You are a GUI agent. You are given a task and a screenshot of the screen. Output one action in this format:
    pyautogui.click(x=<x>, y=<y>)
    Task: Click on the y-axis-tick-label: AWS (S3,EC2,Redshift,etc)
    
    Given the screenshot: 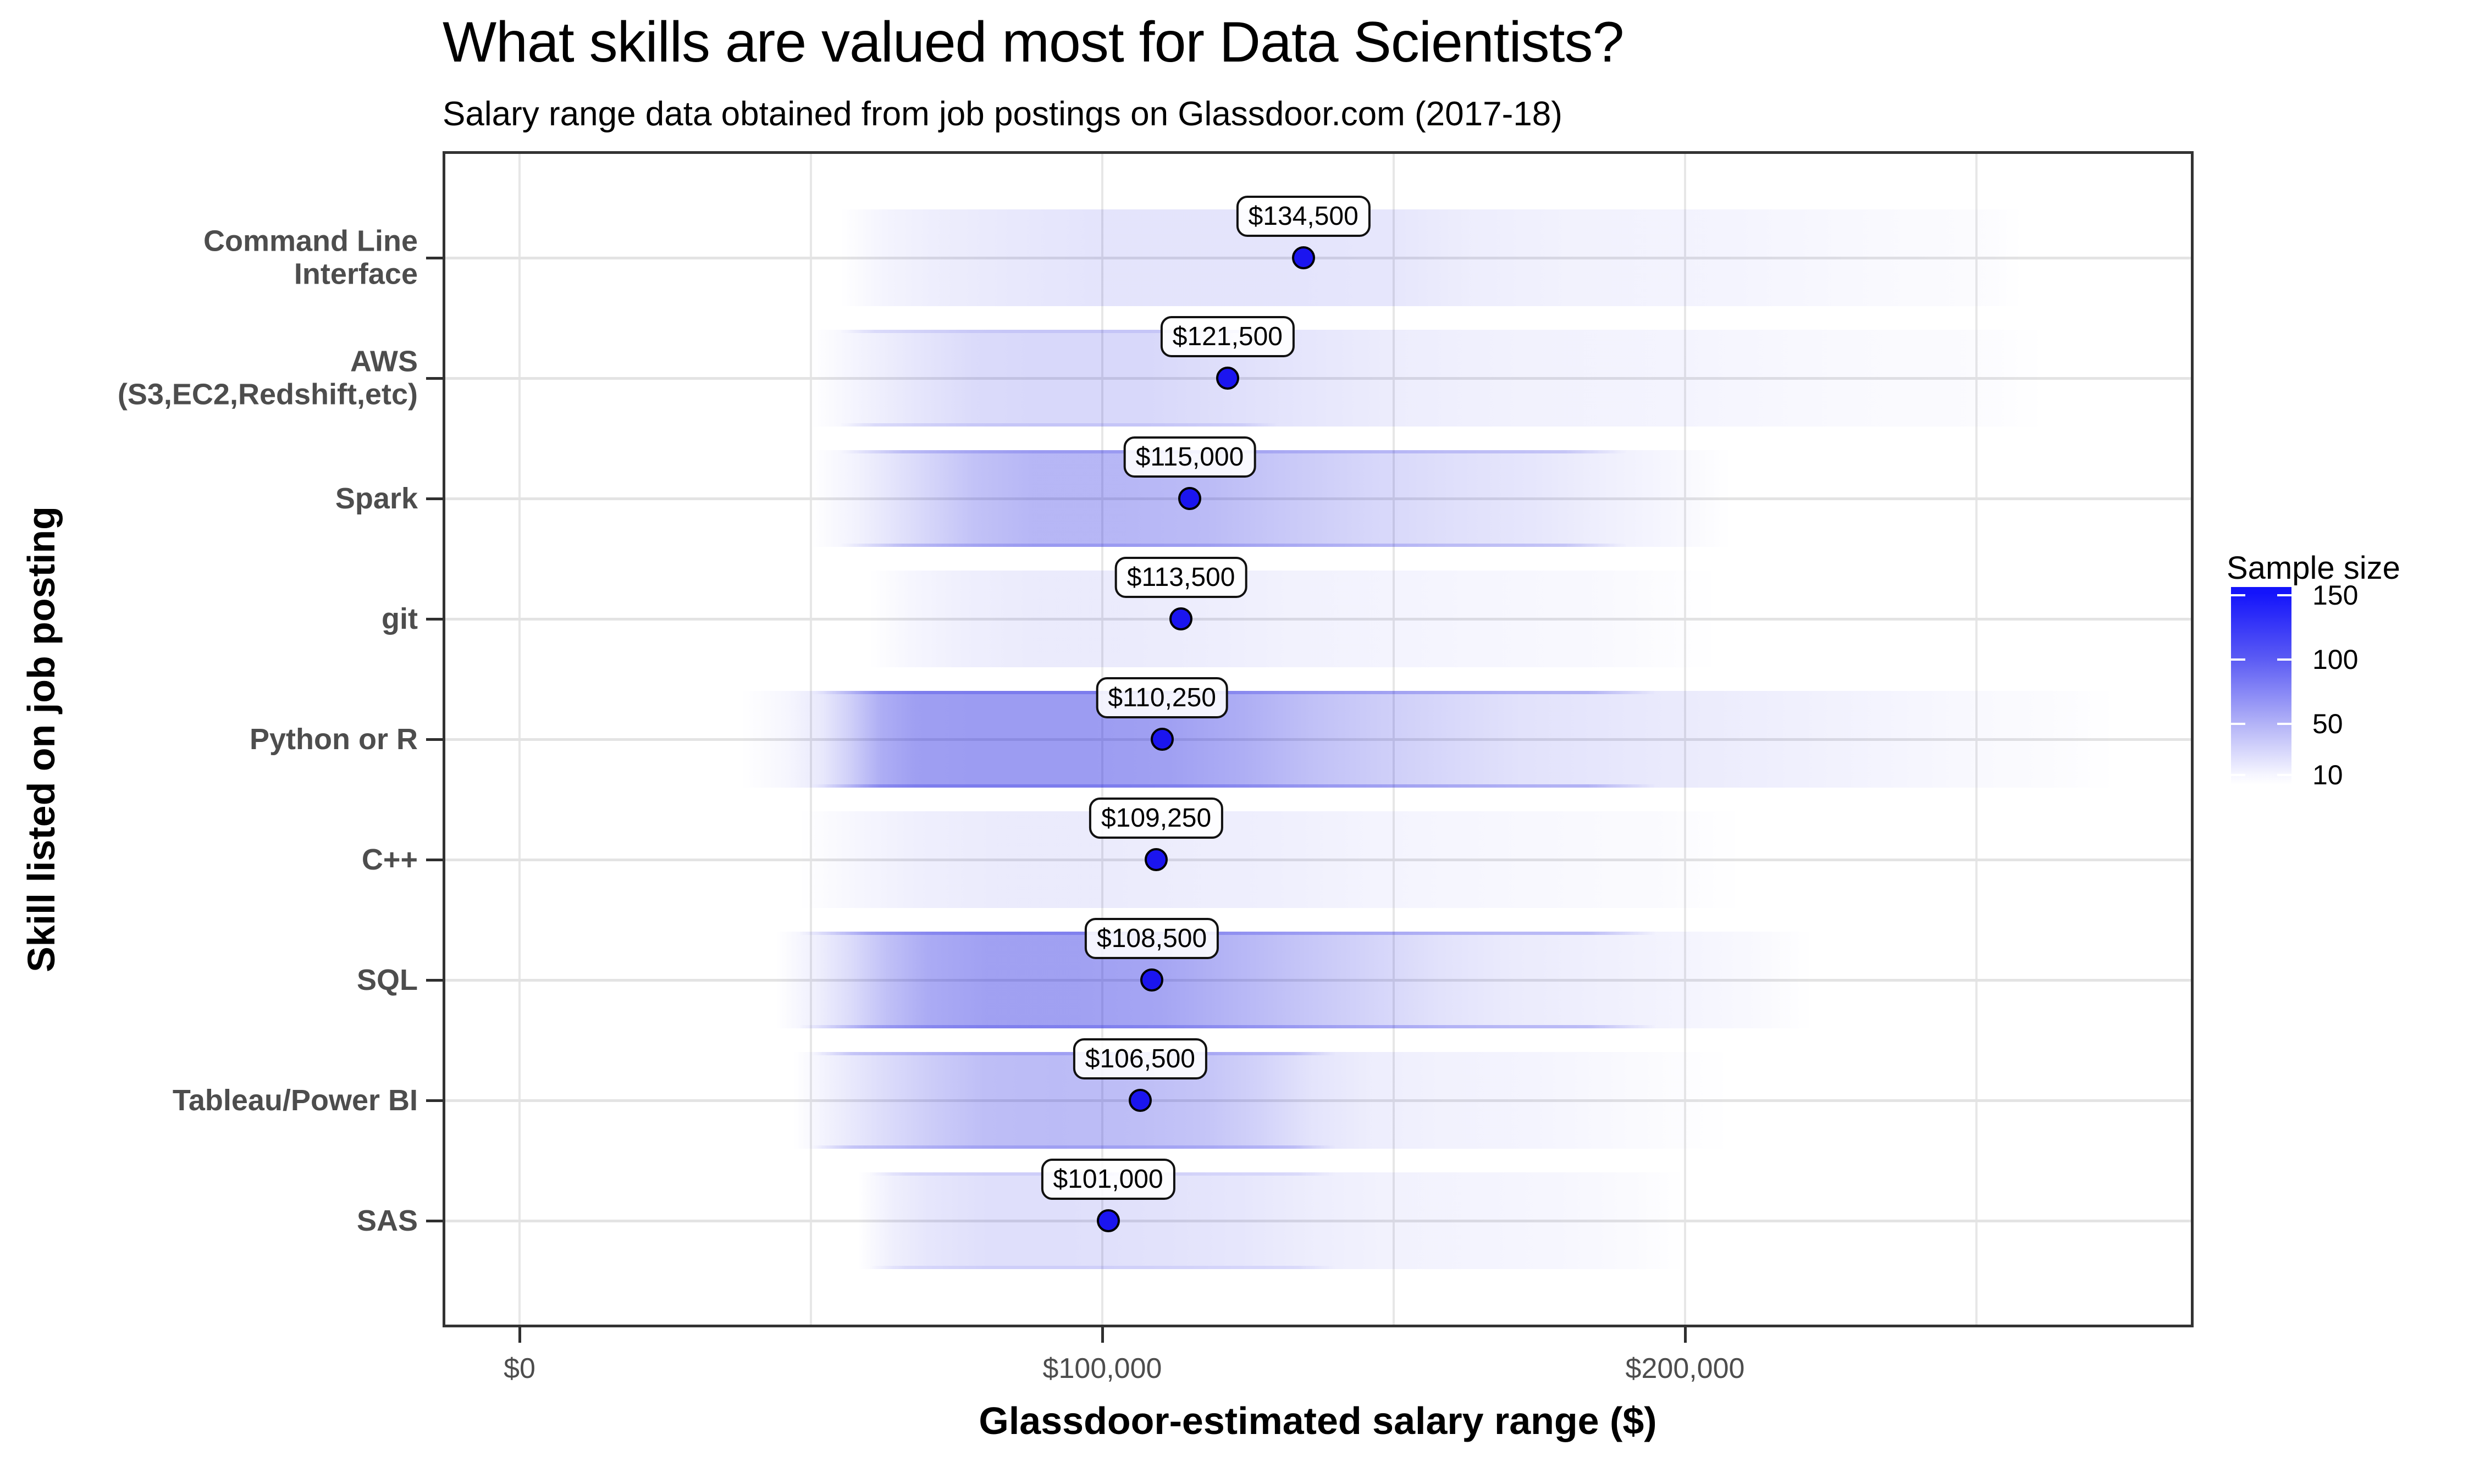 What is the action you would take?
    pyautogui.click(x=268, y=378)
    